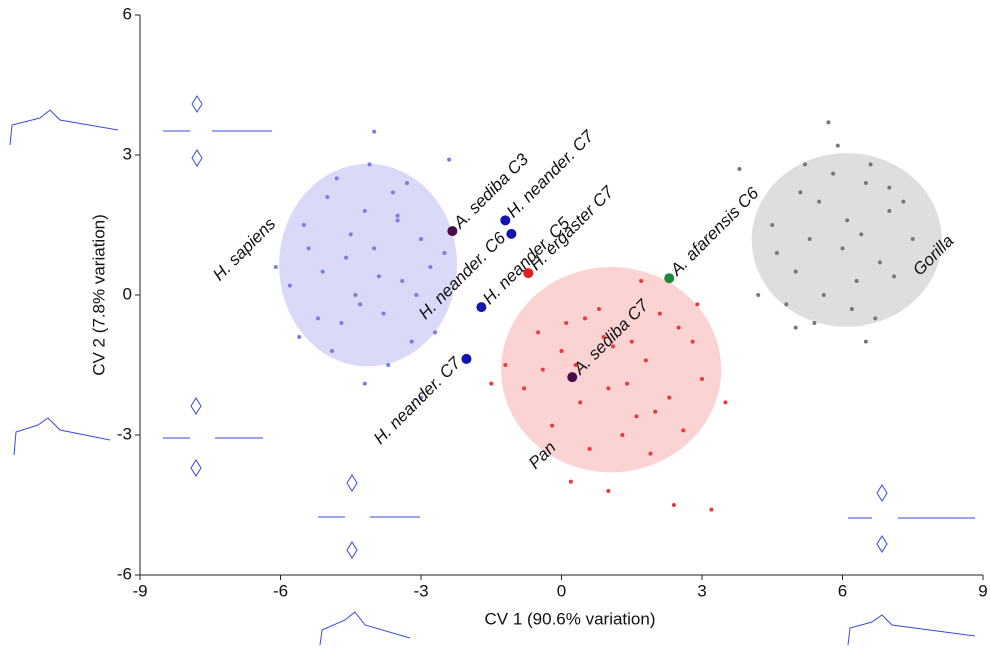 The image size is (990, 651). I want to click on y-tick-label: 3, so click(127, 153).